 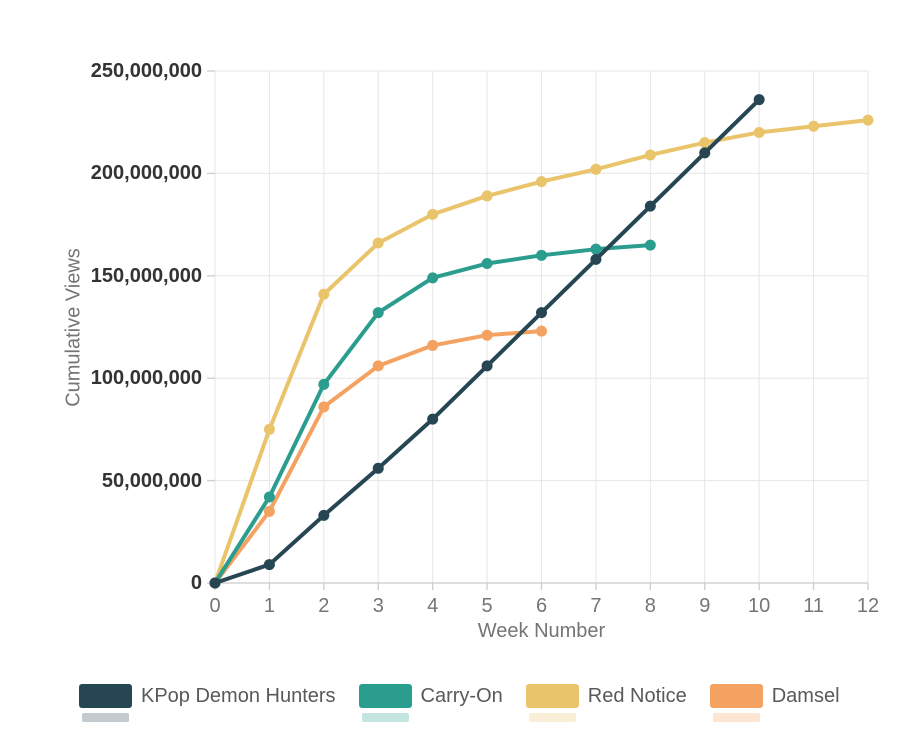 What do you see at coordinates (73, 327) in the screenshot?
I see `y-axis-title: Cumulative Views` at bounding box center [73, 327].